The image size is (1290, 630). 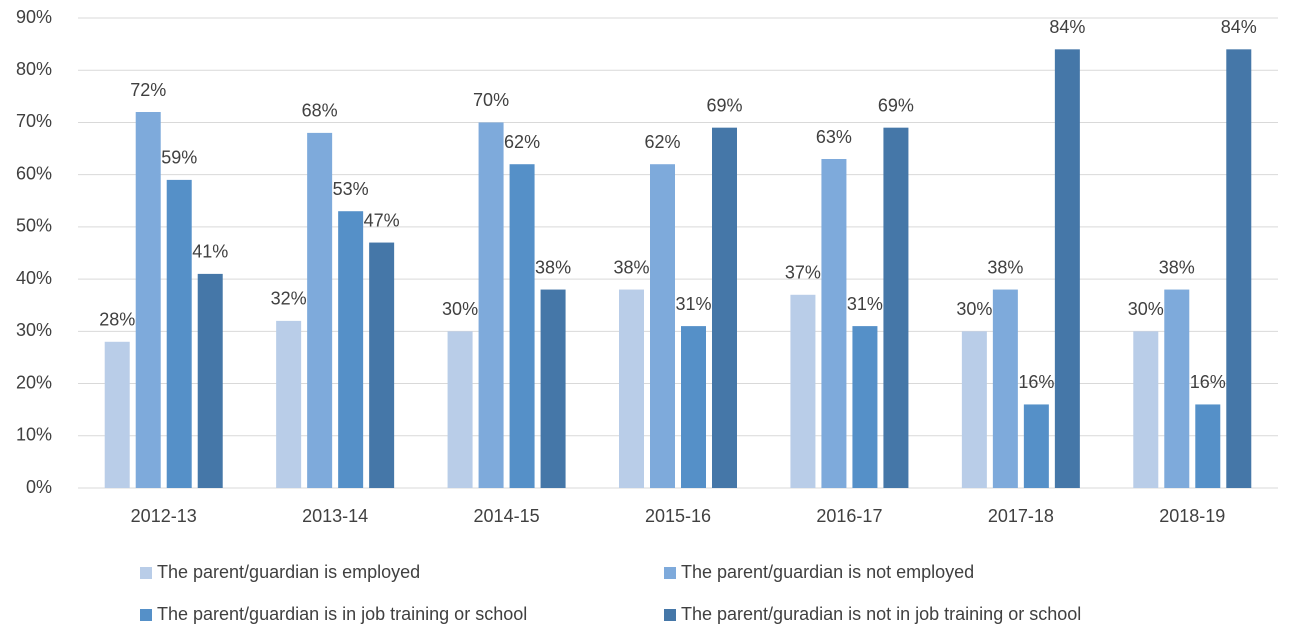 What do you see at coordinates (849, 516) in the screenshot?
I see `x-tick-label: 2016-17` at bounding box center [849, 516].